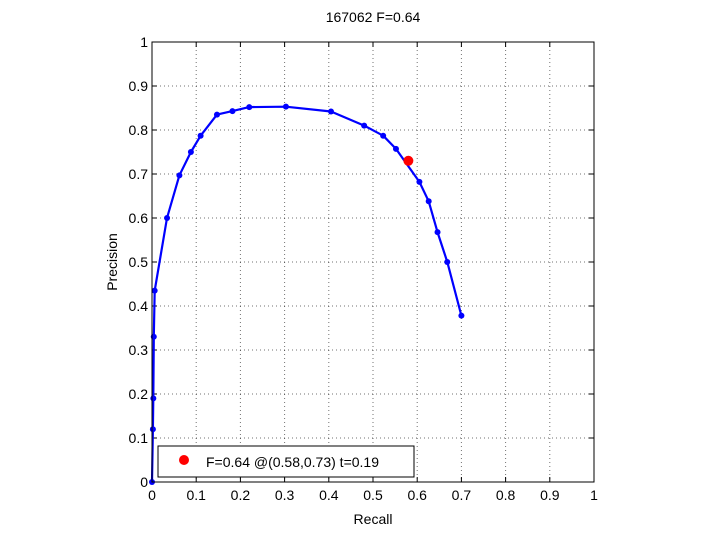  I want to click on x-tick-labels: 0 0.1 0.2 0.3 0.4 0.5 0.6 0.7 0.8 0.9 1, so click(373, 495).